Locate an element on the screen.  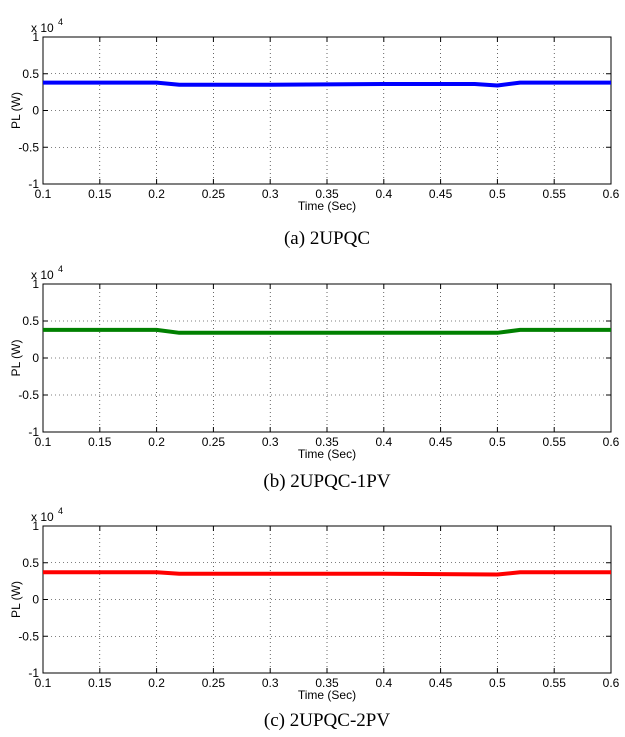
panel-caption: (b) 2UPQC-1PV is located at coordinates (326, 481).